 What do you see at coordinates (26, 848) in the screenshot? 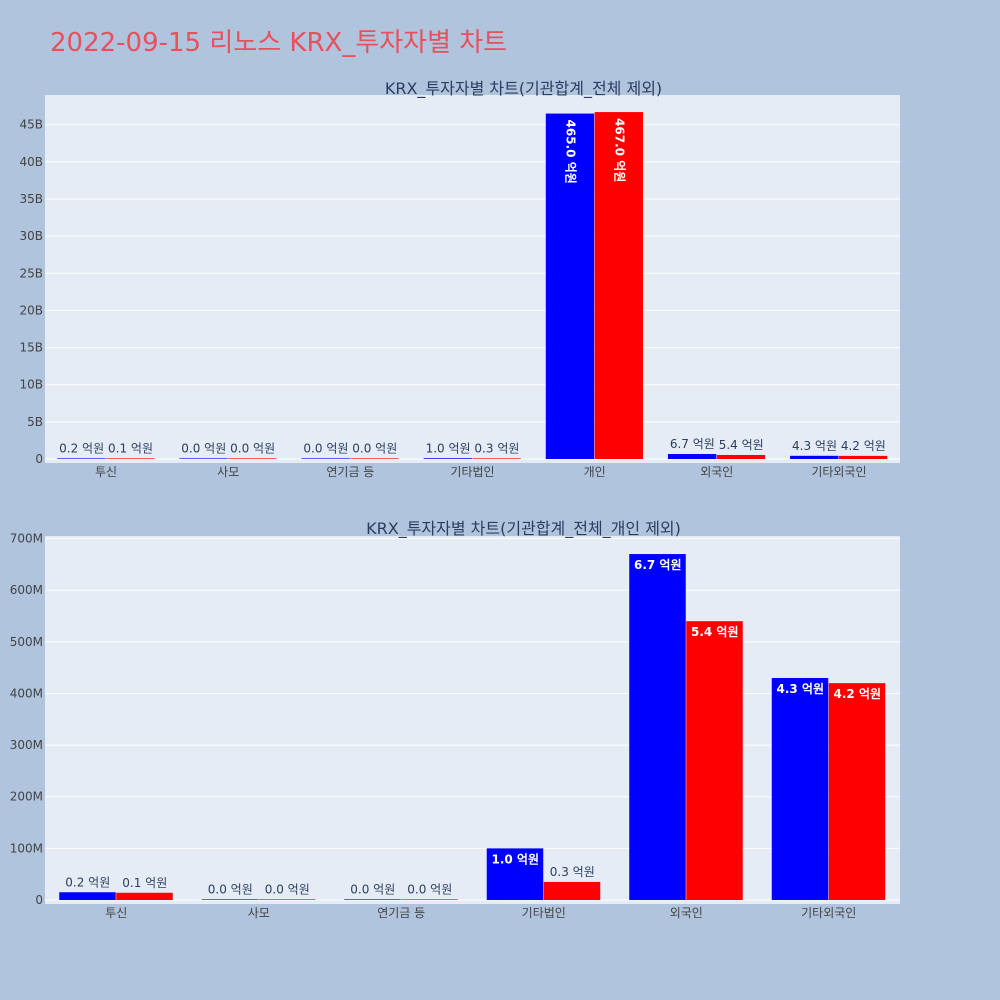
I see `y-tick-label: 100M` at bounding box center [26, 848].